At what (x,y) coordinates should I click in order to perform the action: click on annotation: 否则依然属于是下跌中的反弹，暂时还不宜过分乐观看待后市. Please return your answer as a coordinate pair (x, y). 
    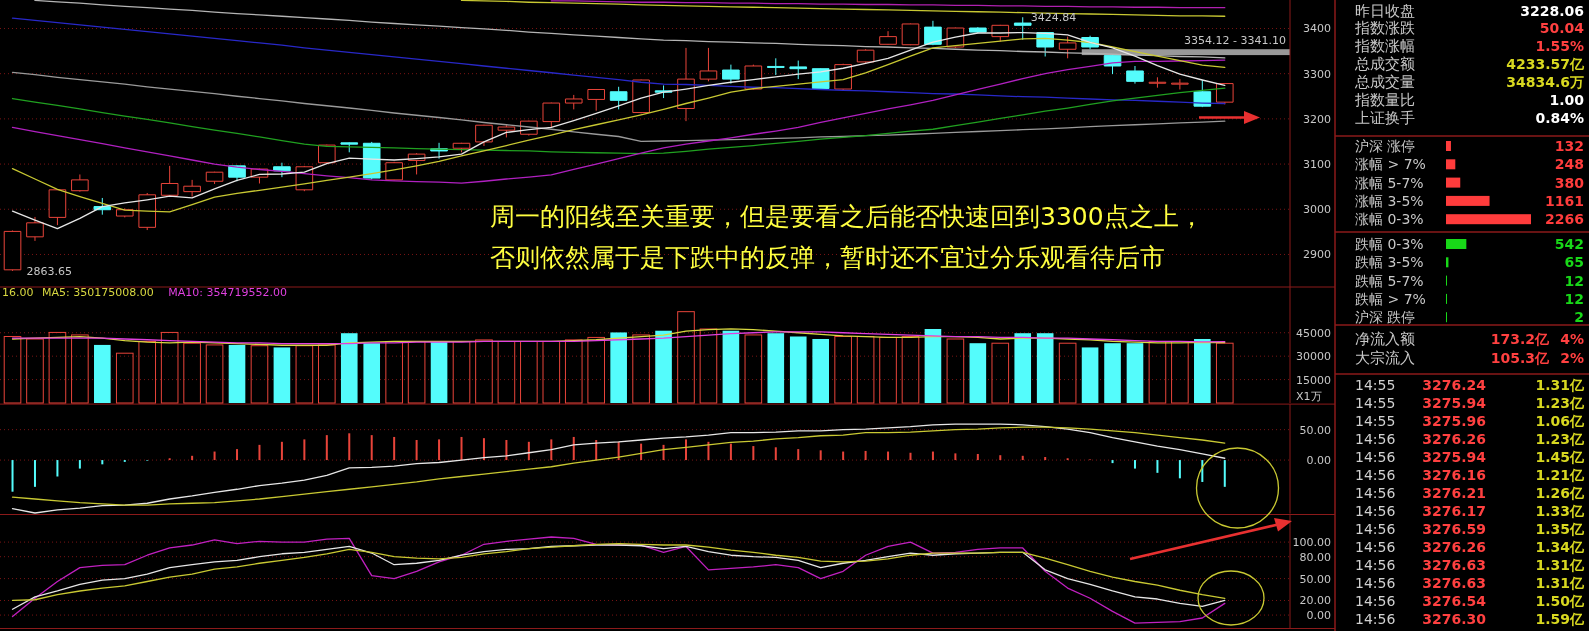
    Looking at the image, I should click on (827, 257).